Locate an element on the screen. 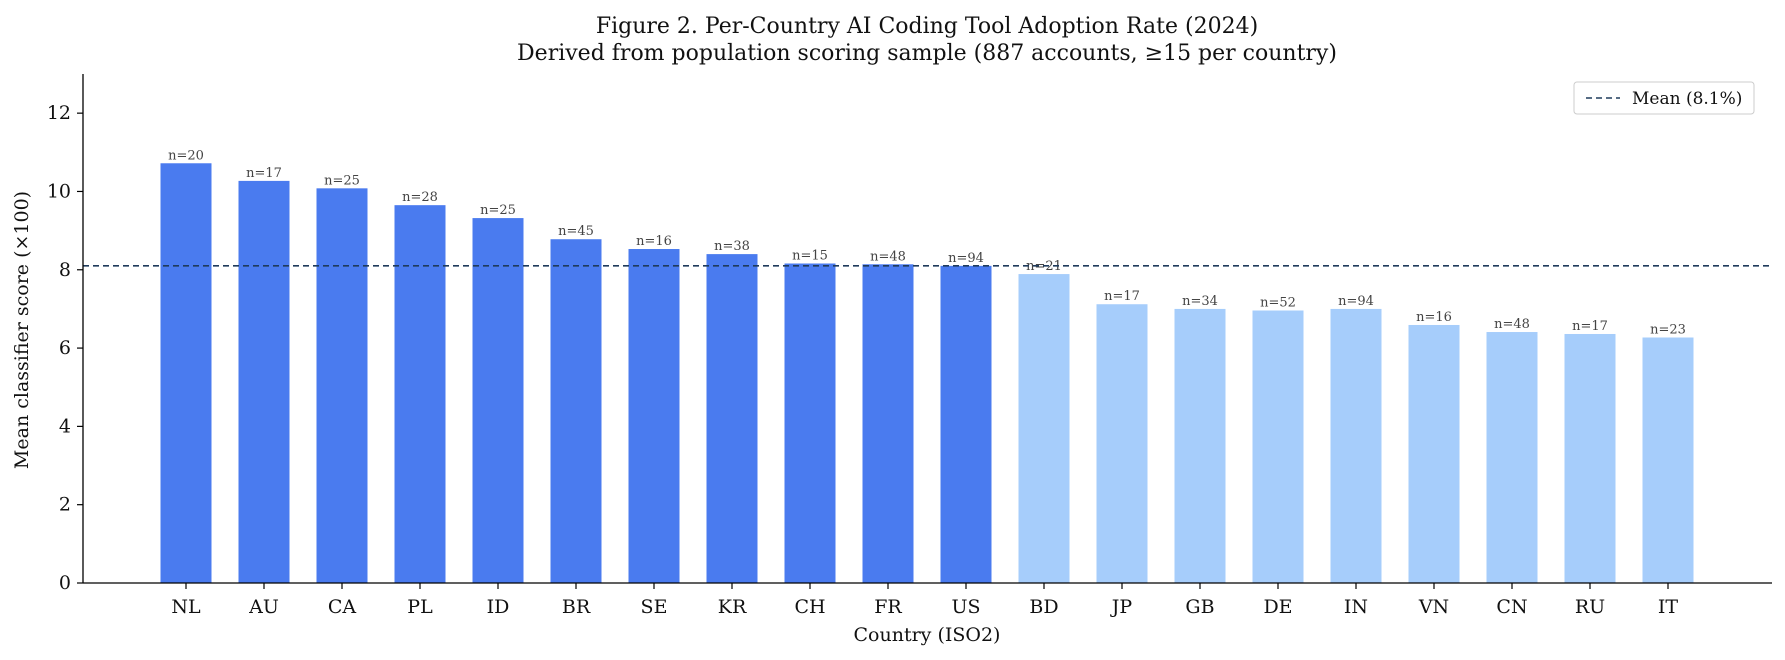 This screenshot has width=1785, height=660. y-tick-label: 8 is located at coordinates (65, 270).